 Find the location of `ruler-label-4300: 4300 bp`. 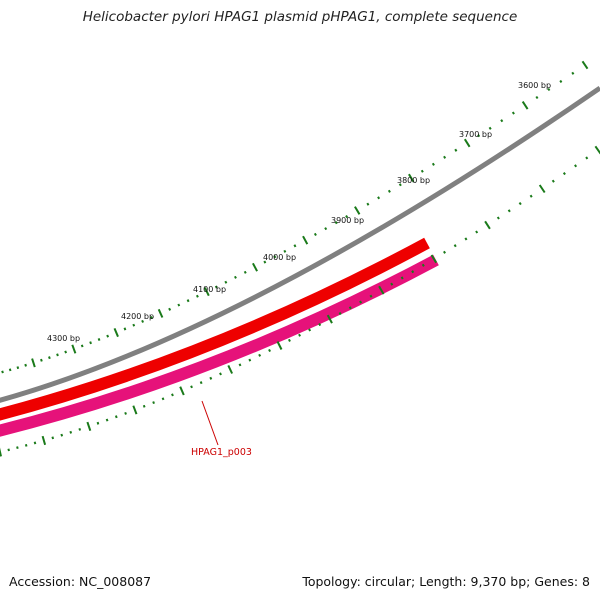

ruler-label-4300: 4300 bp is located at coordinates (63, 338).